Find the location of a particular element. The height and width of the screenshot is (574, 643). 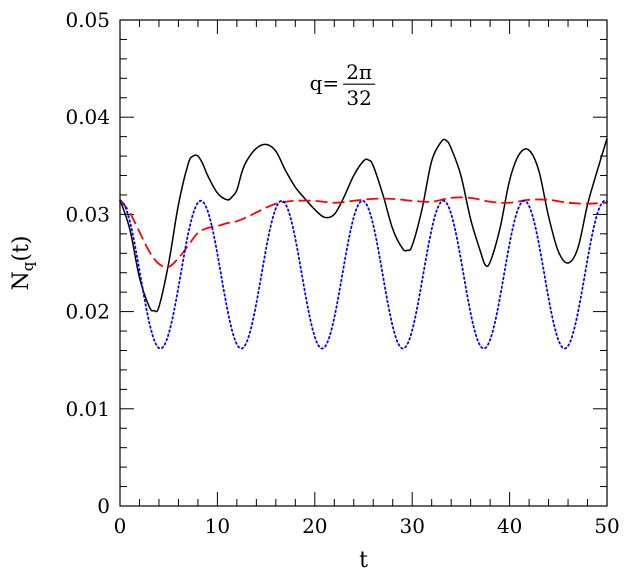

x-axis-title: t is located at coordinates (363, 560).